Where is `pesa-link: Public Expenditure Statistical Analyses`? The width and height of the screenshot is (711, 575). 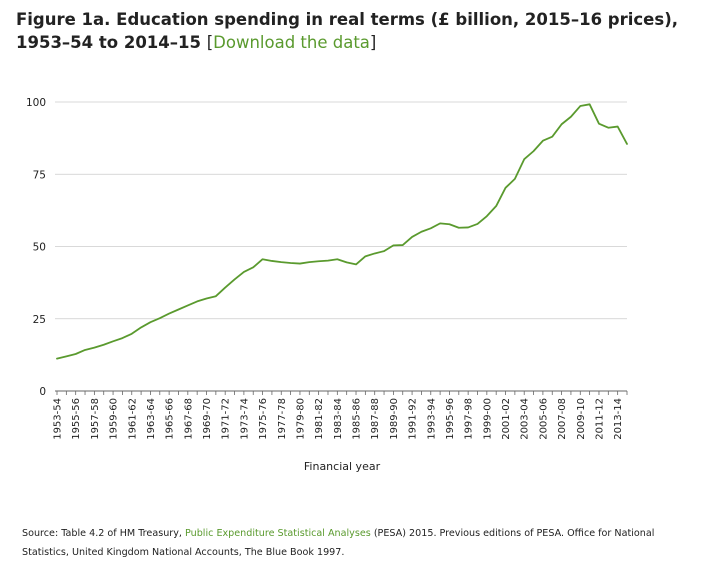 pesa-link: Public Expenditure Statistical Analyses is located at coordinates (278, 533).